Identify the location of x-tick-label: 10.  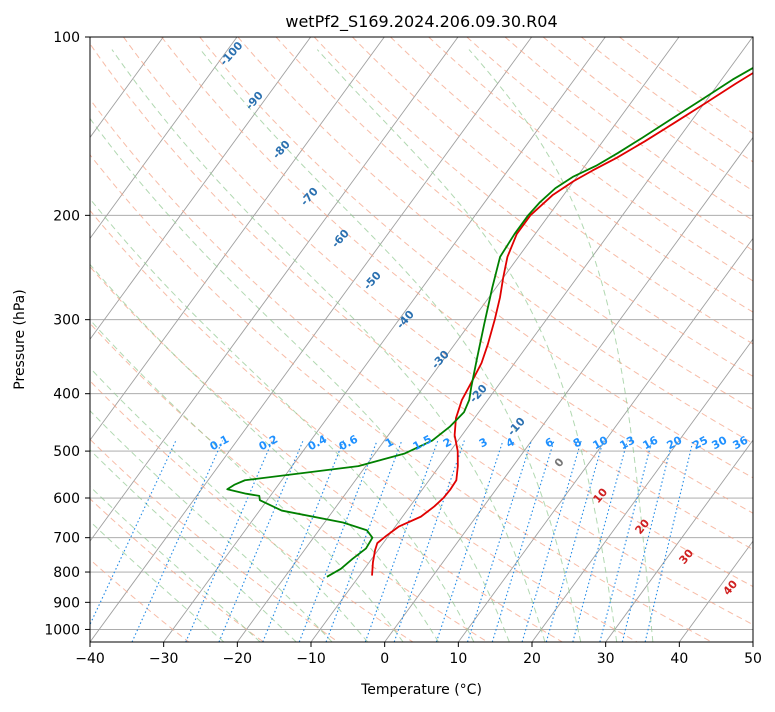
(458, 659).